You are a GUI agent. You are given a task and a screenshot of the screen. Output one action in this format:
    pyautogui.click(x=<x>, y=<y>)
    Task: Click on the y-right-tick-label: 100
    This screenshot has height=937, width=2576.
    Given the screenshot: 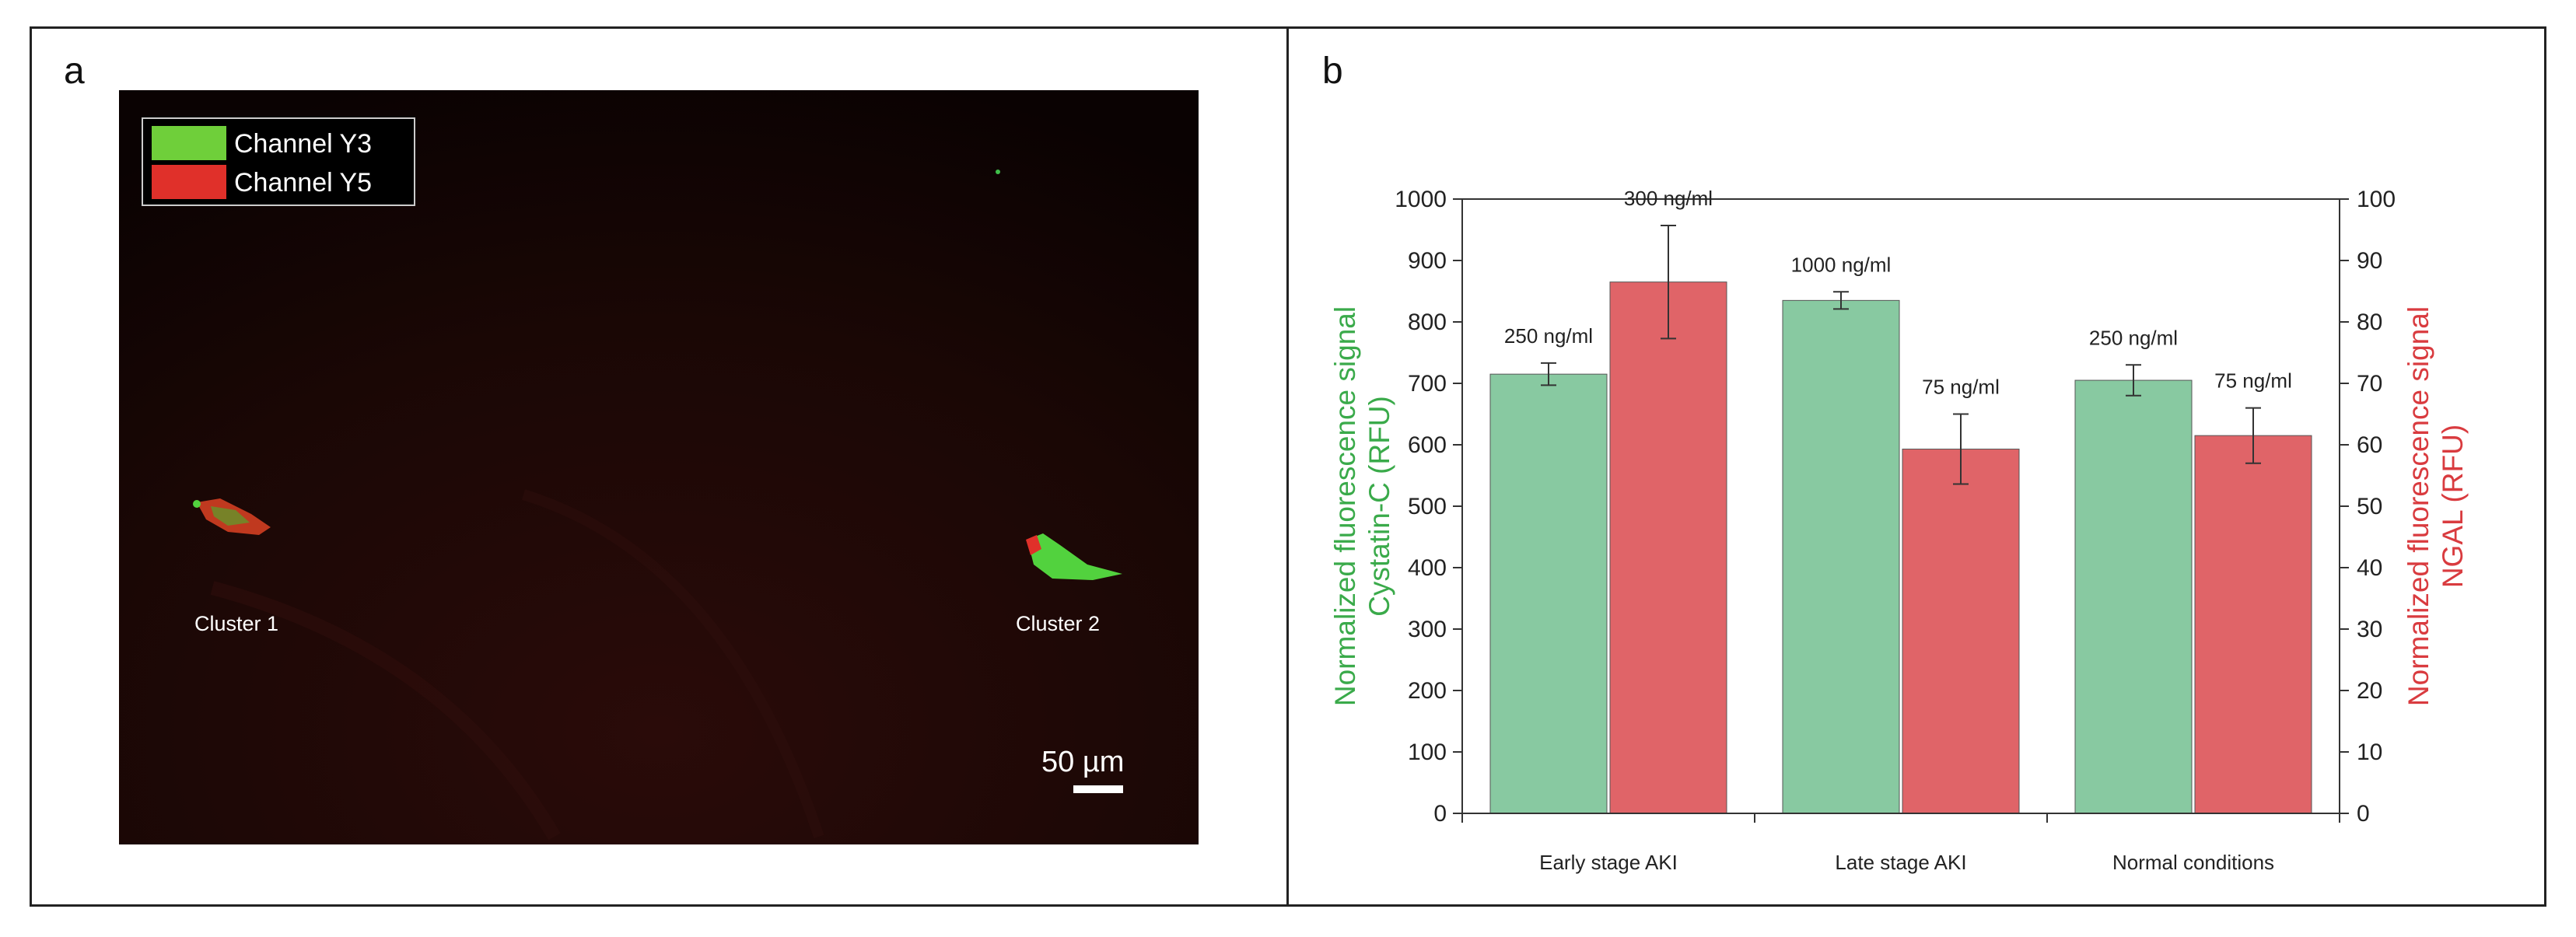 What is the action you would take?
    pyautogui.click(x=2376, y=199)
    